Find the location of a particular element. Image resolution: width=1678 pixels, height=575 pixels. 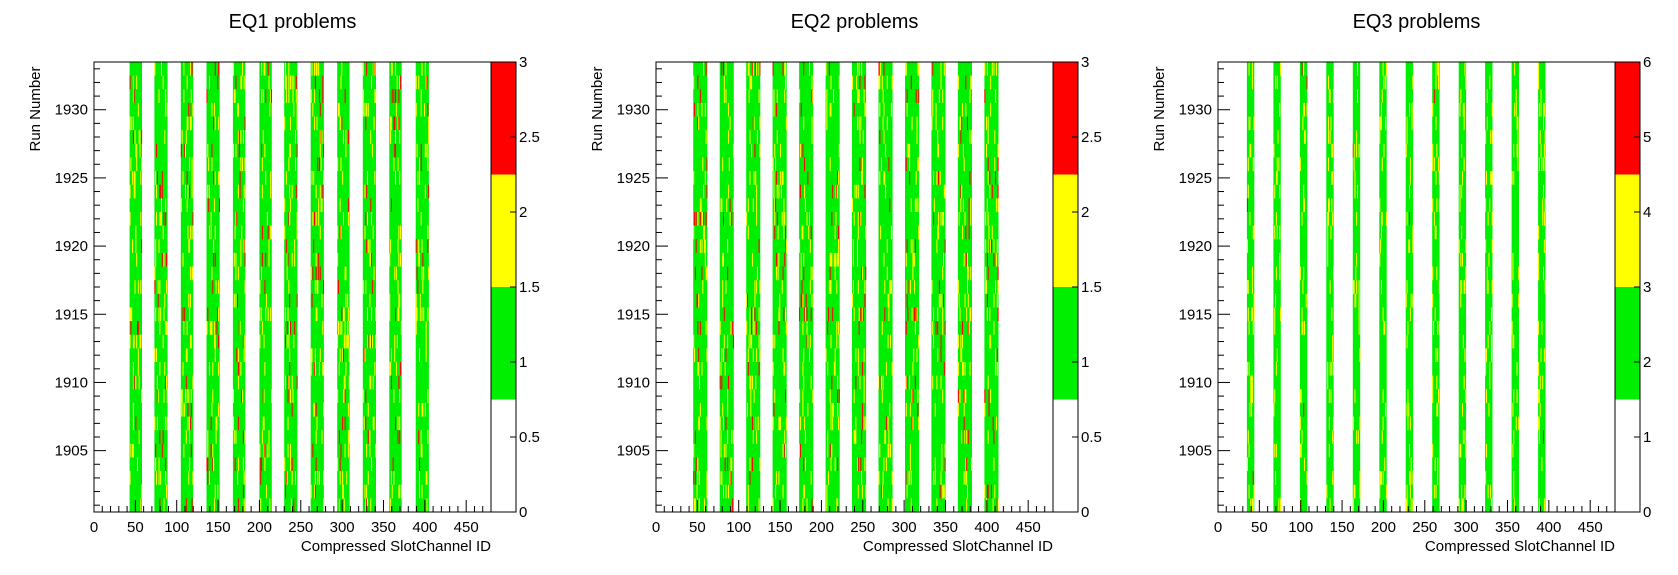

colorbar-tick-label: 0 is located at coordinates (523, 512).